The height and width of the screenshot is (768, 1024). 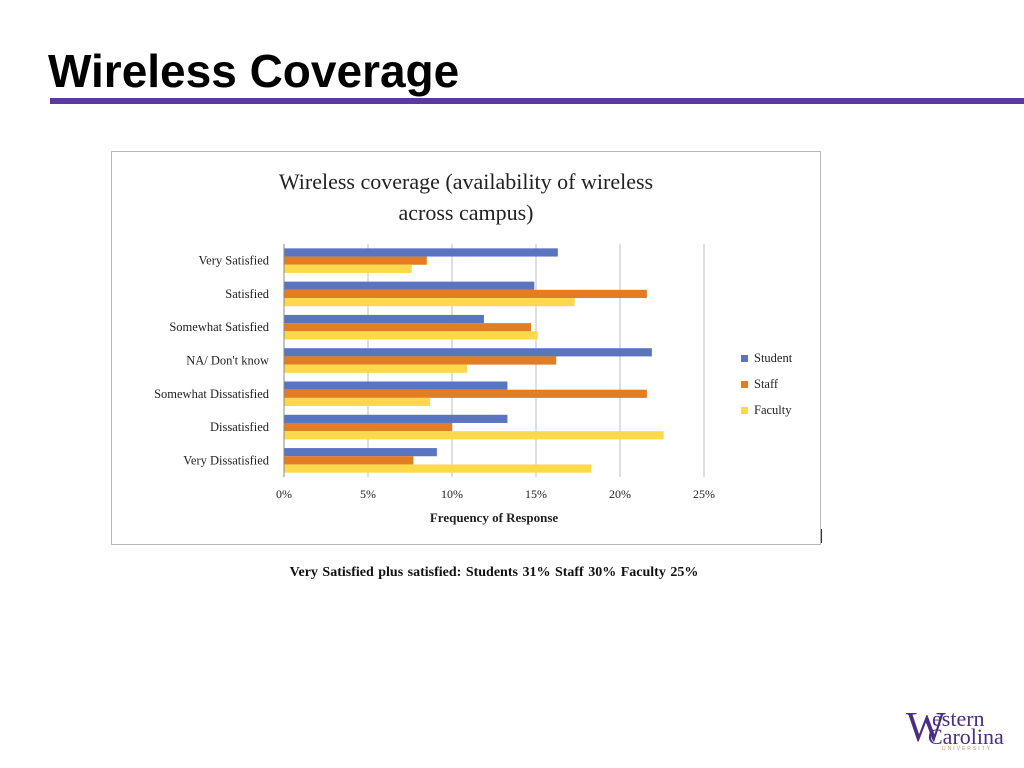 I want to click on legend-swatch-staff, so click(x=744, y=384).